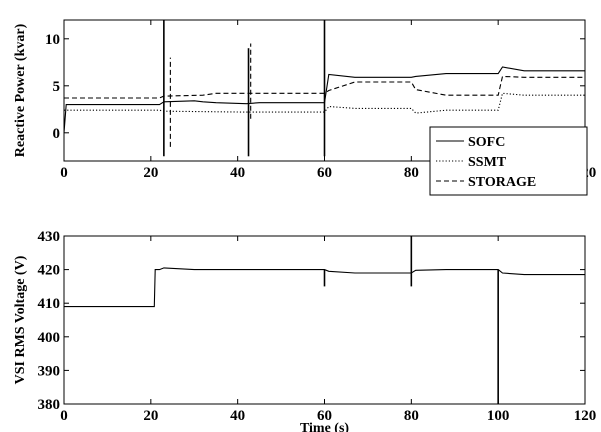 This screenshot has width=601, height=432. I want to click on legend-label-0: SOFC, so click(486, 142).